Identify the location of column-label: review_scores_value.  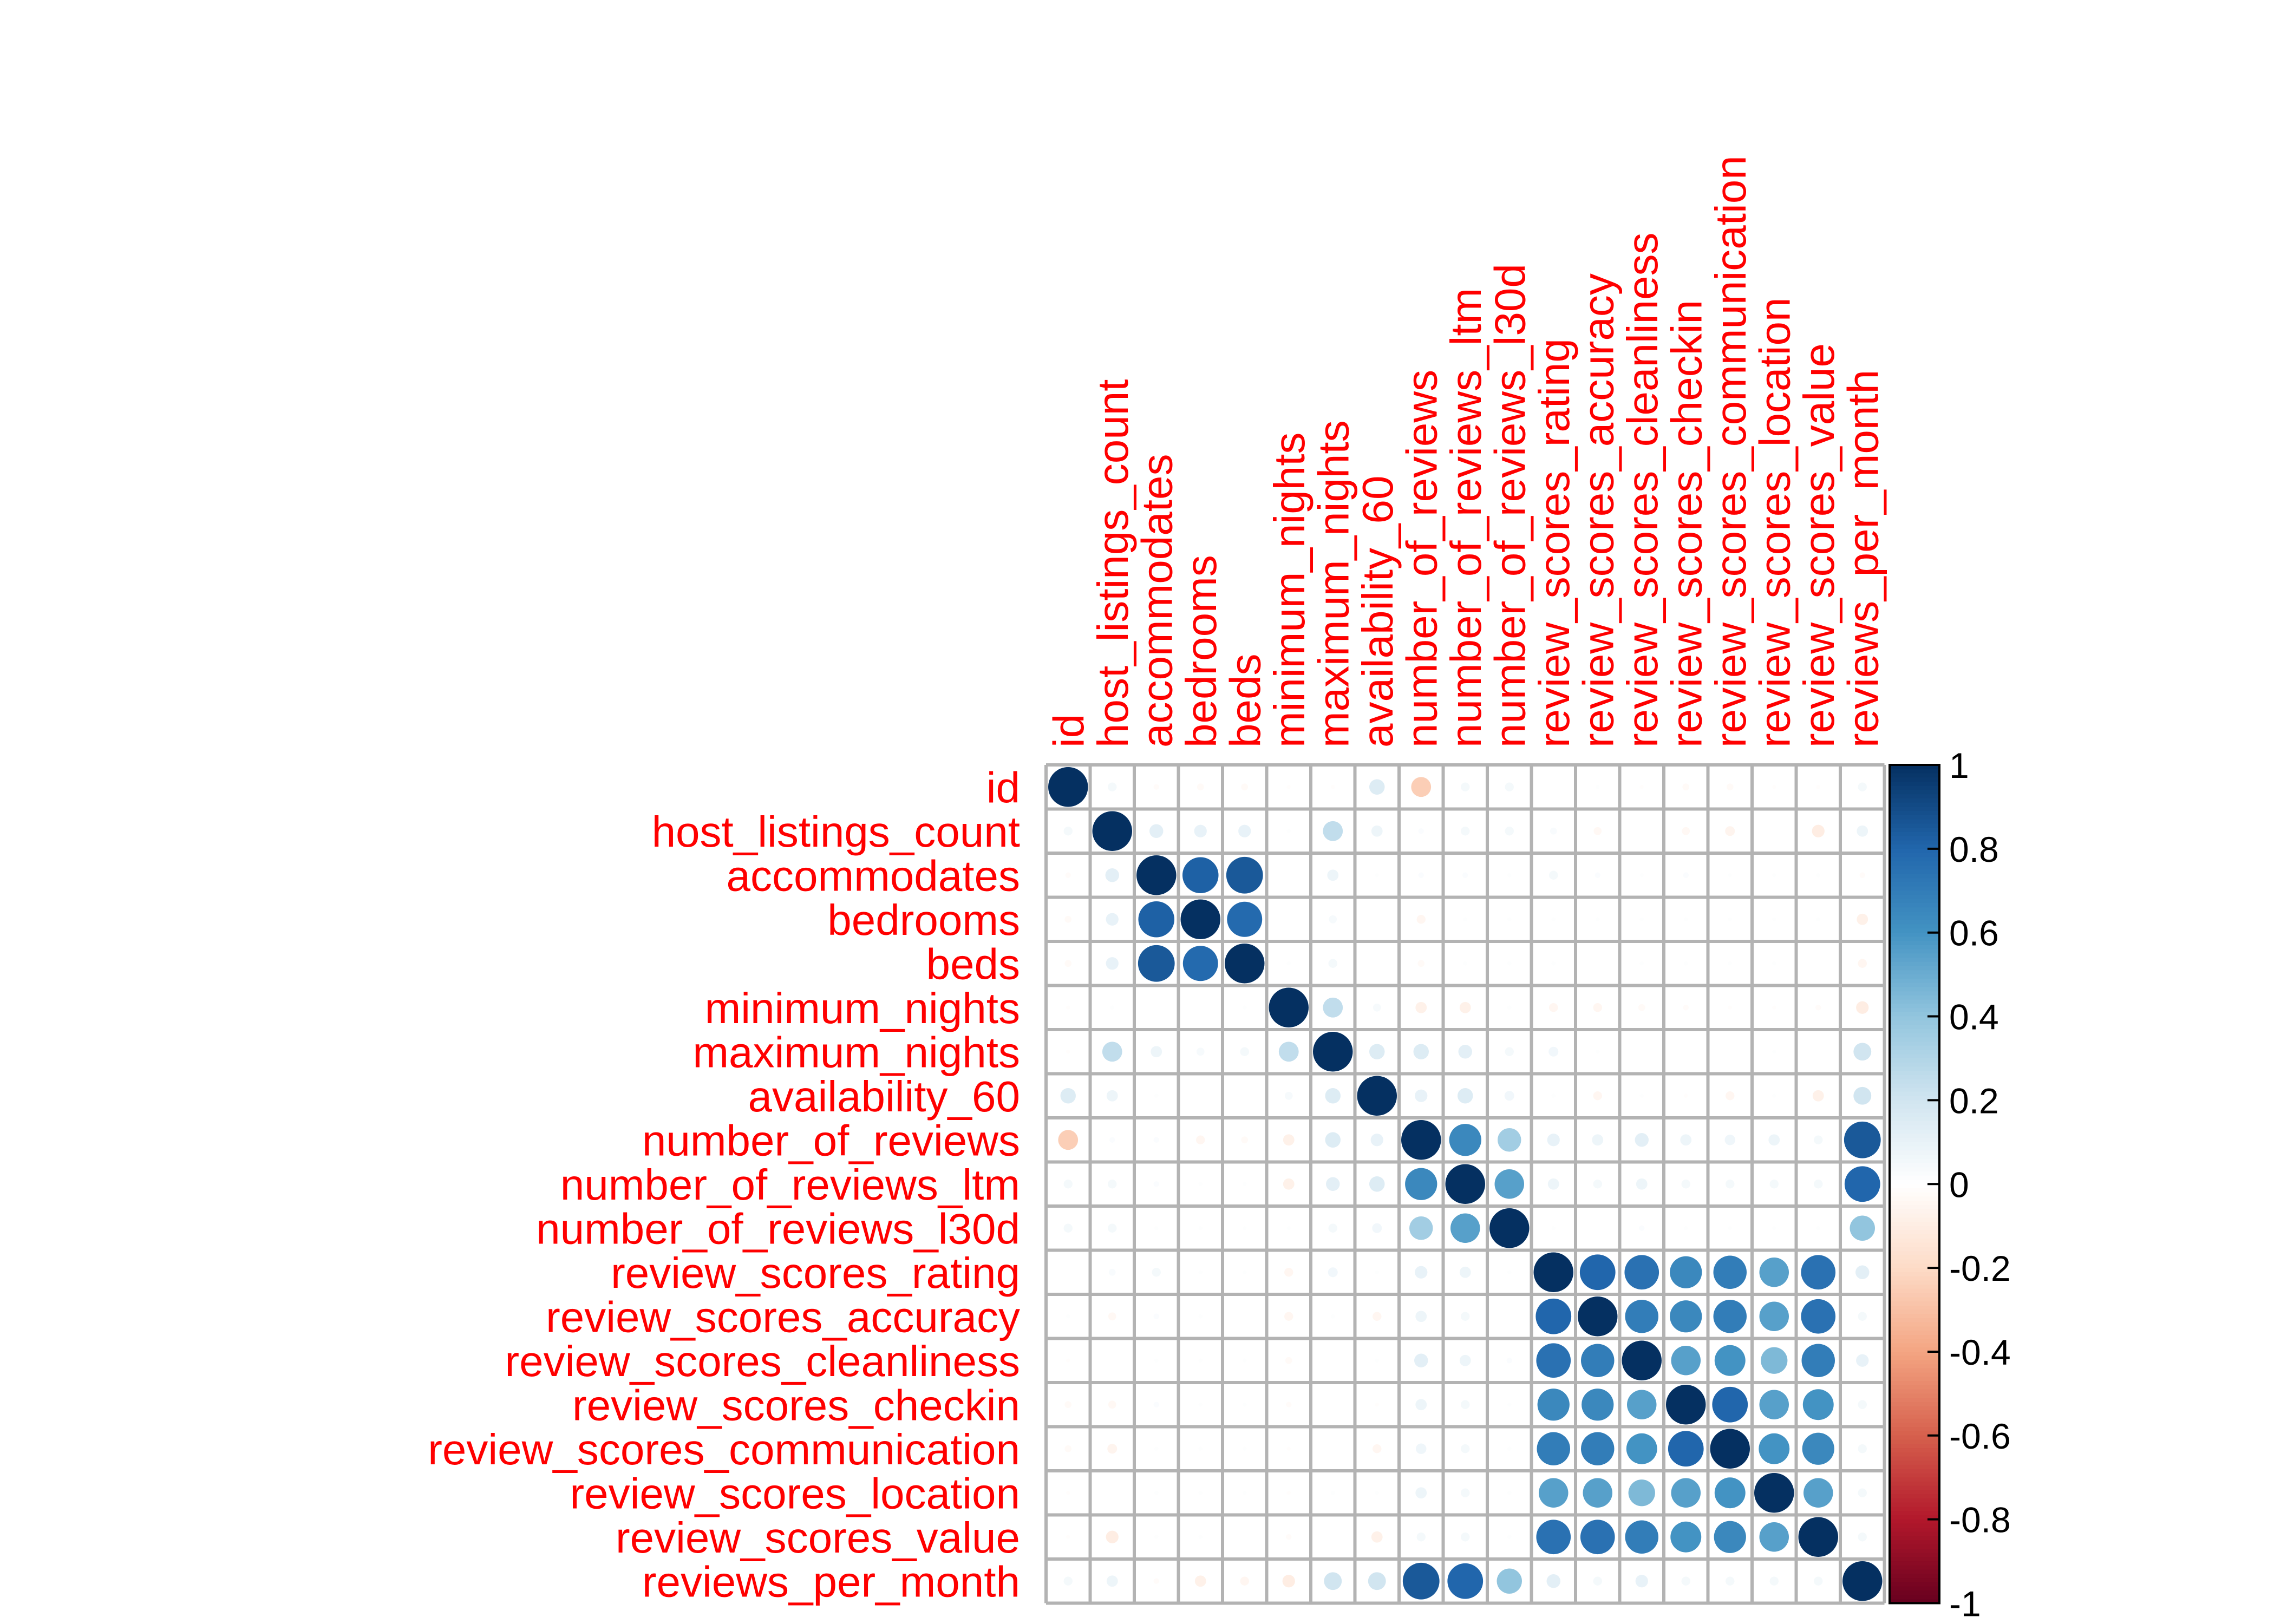
(1819, 545).